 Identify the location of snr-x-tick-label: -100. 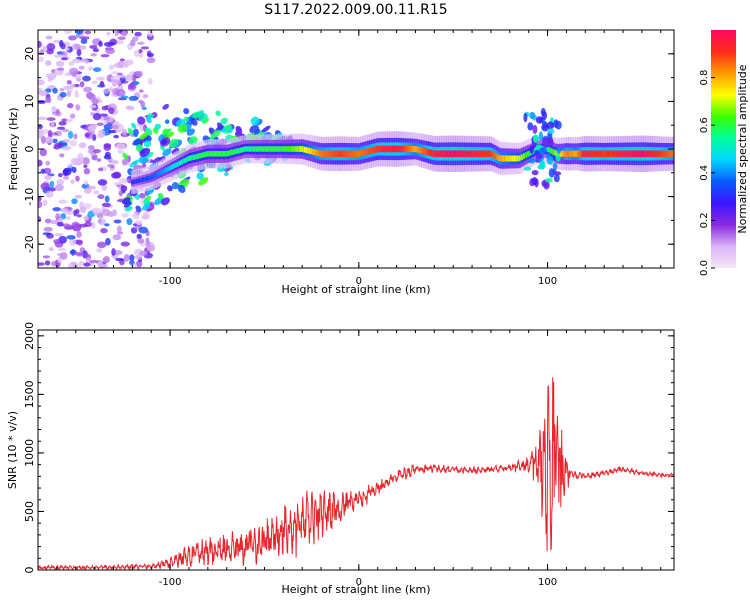
(170, 582).